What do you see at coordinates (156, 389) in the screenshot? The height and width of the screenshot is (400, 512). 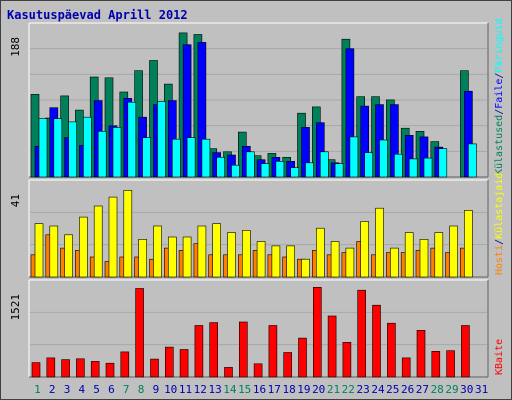 I see `x-tick-label-day-9: 9` at bounding box center [156, 389].